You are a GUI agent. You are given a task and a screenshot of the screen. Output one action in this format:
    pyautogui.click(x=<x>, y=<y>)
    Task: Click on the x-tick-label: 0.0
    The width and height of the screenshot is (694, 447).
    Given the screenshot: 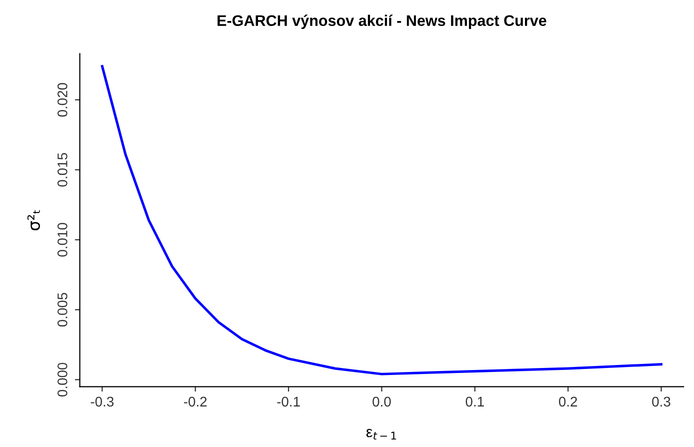 What is the action you would take?
    pyautogui.click(x=381, y=401)
    